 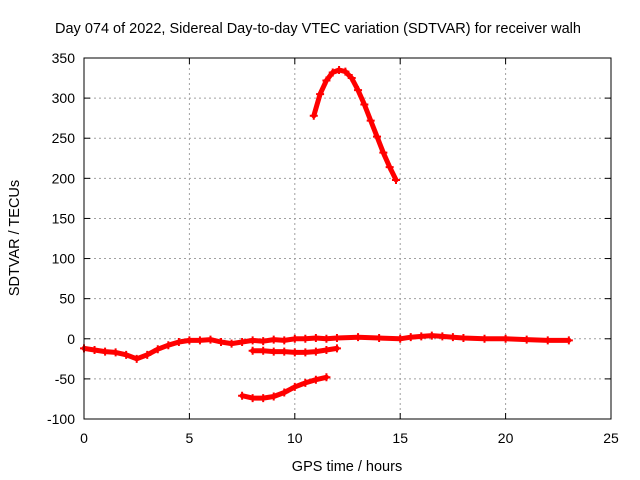 What do you see at coordinates (400, 438) in the screenshot?
I see `x-tick-label: 15` at bounding box center [400, 438].